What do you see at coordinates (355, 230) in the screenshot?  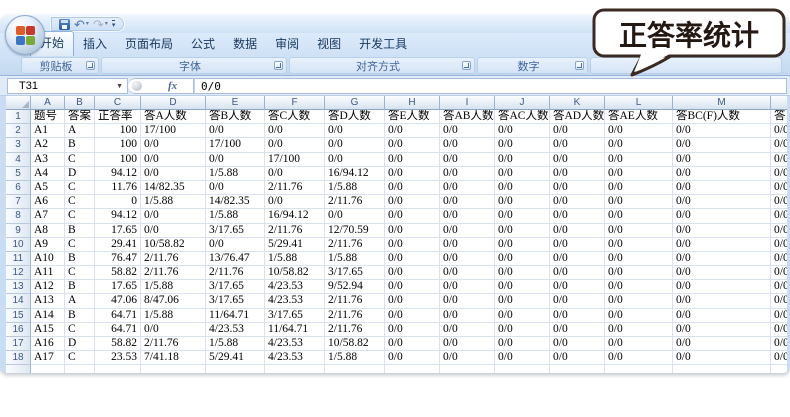 I see `cell: 12/70.59` at bounding box center [355, 230].